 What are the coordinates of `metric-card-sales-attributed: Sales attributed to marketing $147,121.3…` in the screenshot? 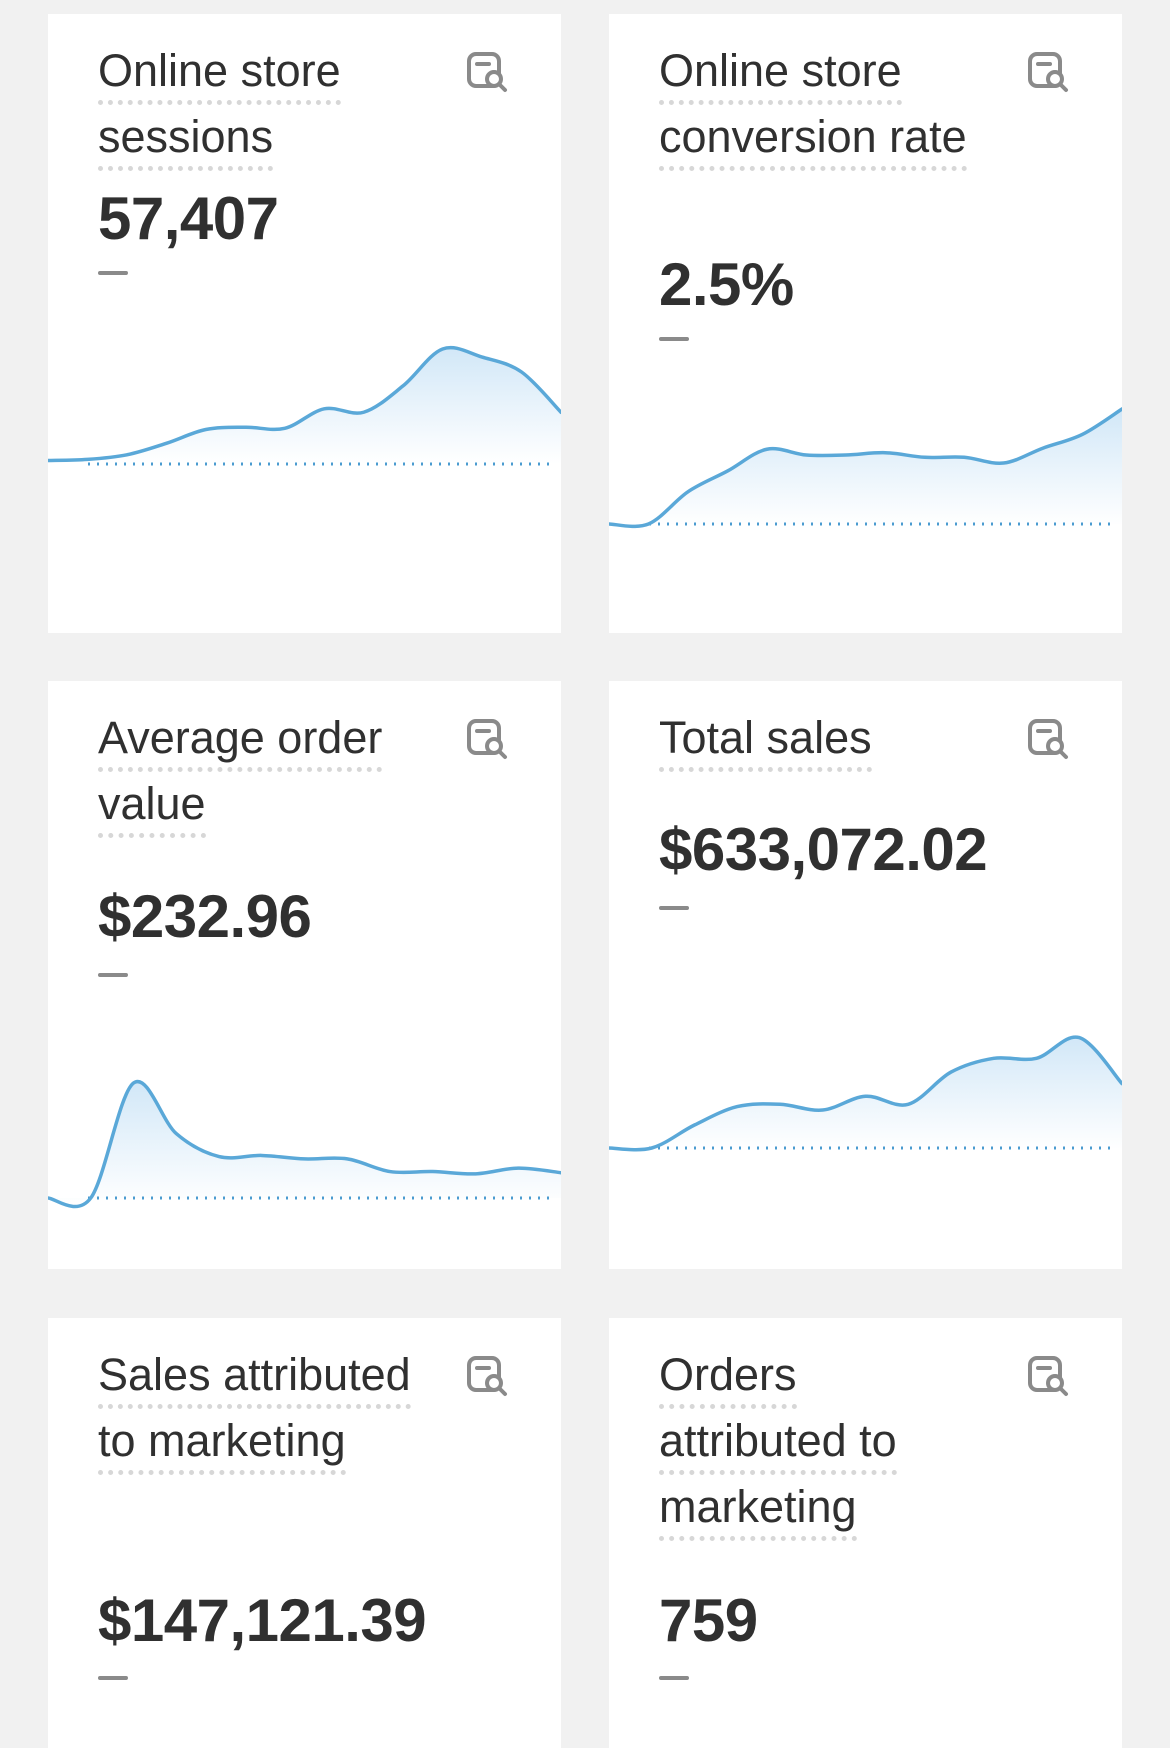 It's located at (304, 1533).